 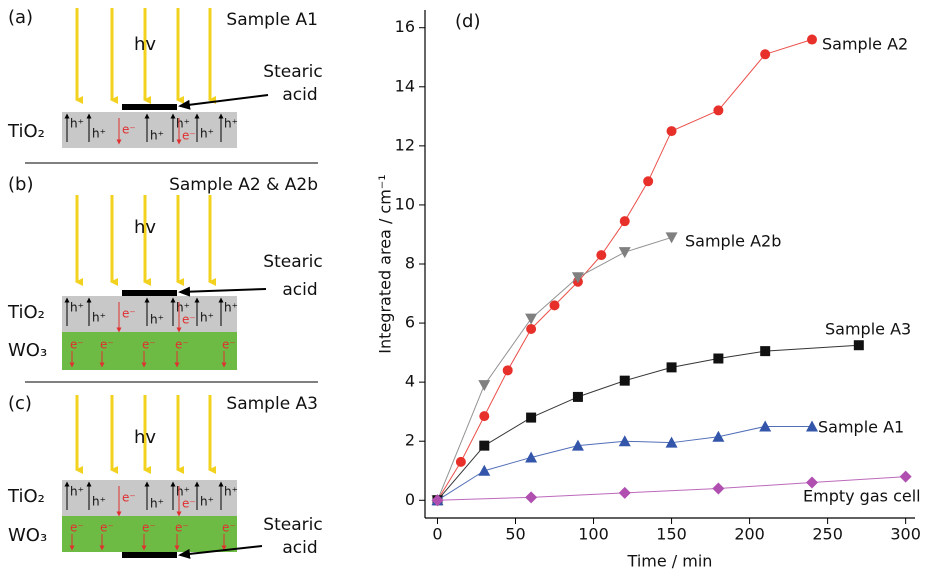 What do you see at coordinates (733, 241) in the screenshot?
I see `series-label: Sample A2b` at bounding box center [733, 241].